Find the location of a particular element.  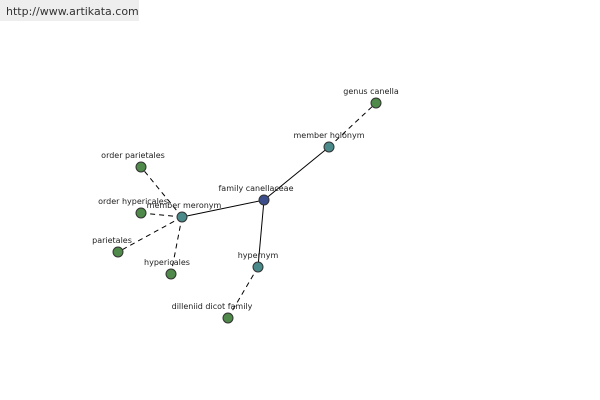

node-label: hypernym is located at coordinates (258, 255).